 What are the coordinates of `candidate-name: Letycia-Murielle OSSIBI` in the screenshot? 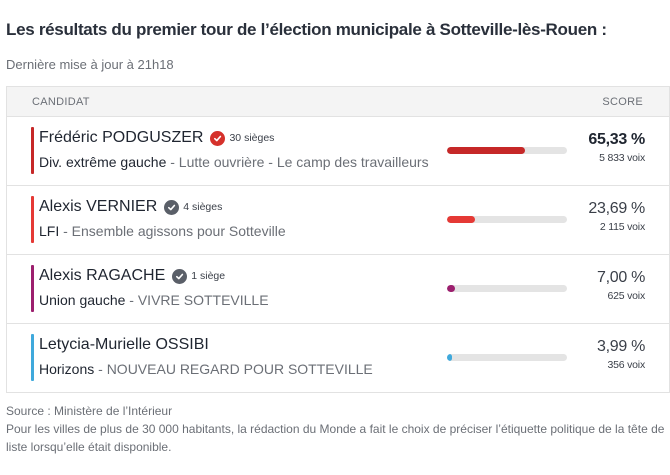 It's located at (124, 344).